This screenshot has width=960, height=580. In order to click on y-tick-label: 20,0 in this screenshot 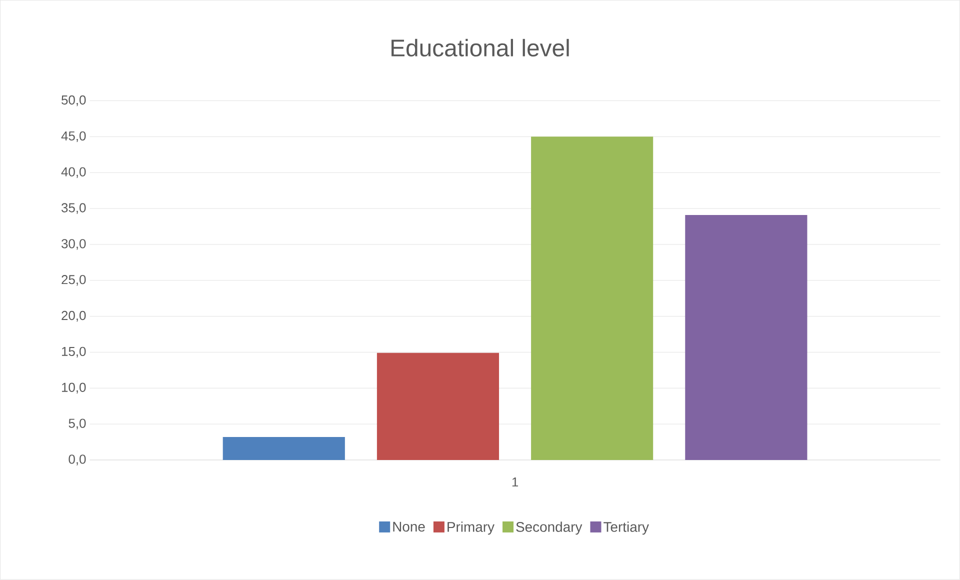, I will do `click(74, 316)`.